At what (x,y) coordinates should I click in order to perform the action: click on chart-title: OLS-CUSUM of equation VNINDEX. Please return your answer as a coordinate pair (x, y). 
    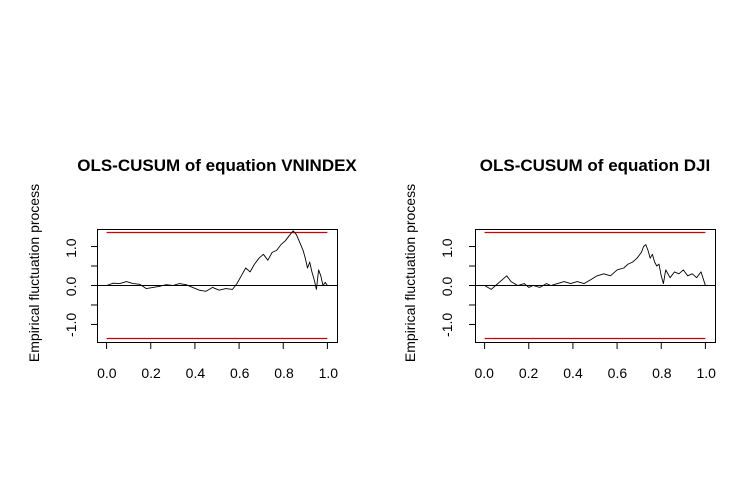
    Looking at the image, I should click on (217, 165).